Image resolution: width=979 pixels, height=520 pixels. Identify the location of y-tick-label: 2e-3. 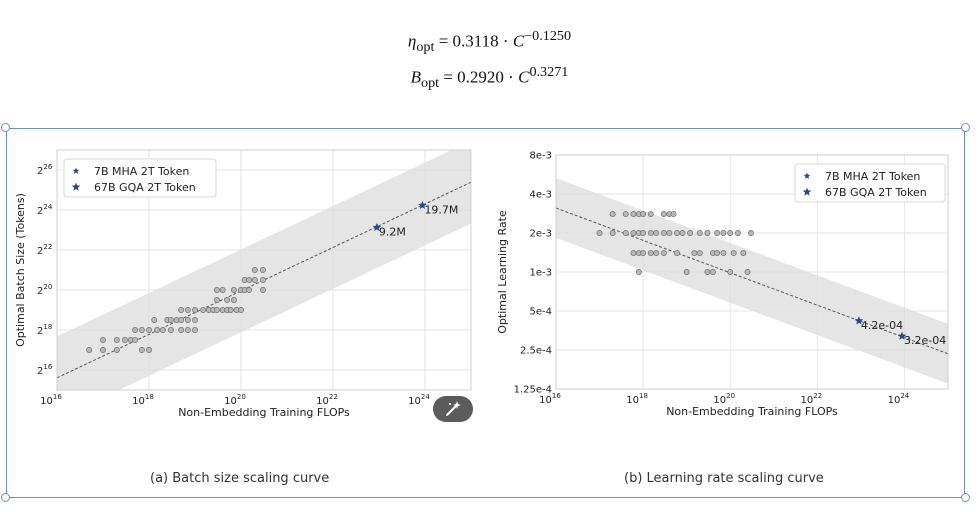
(541, 234).